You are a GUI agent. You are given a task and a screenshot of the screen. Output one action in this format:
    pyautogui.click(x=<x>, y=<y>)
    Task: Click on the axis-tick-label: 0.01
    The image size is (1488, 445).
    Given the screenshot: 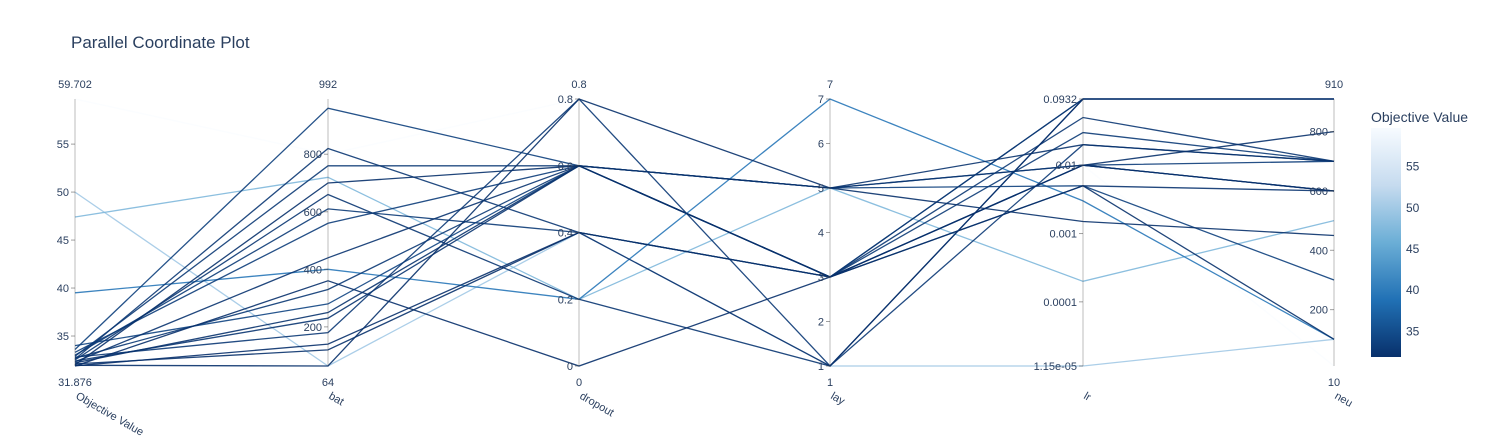 What is the action you would take?
    pyautogui.click(x=1066, y=166)
    